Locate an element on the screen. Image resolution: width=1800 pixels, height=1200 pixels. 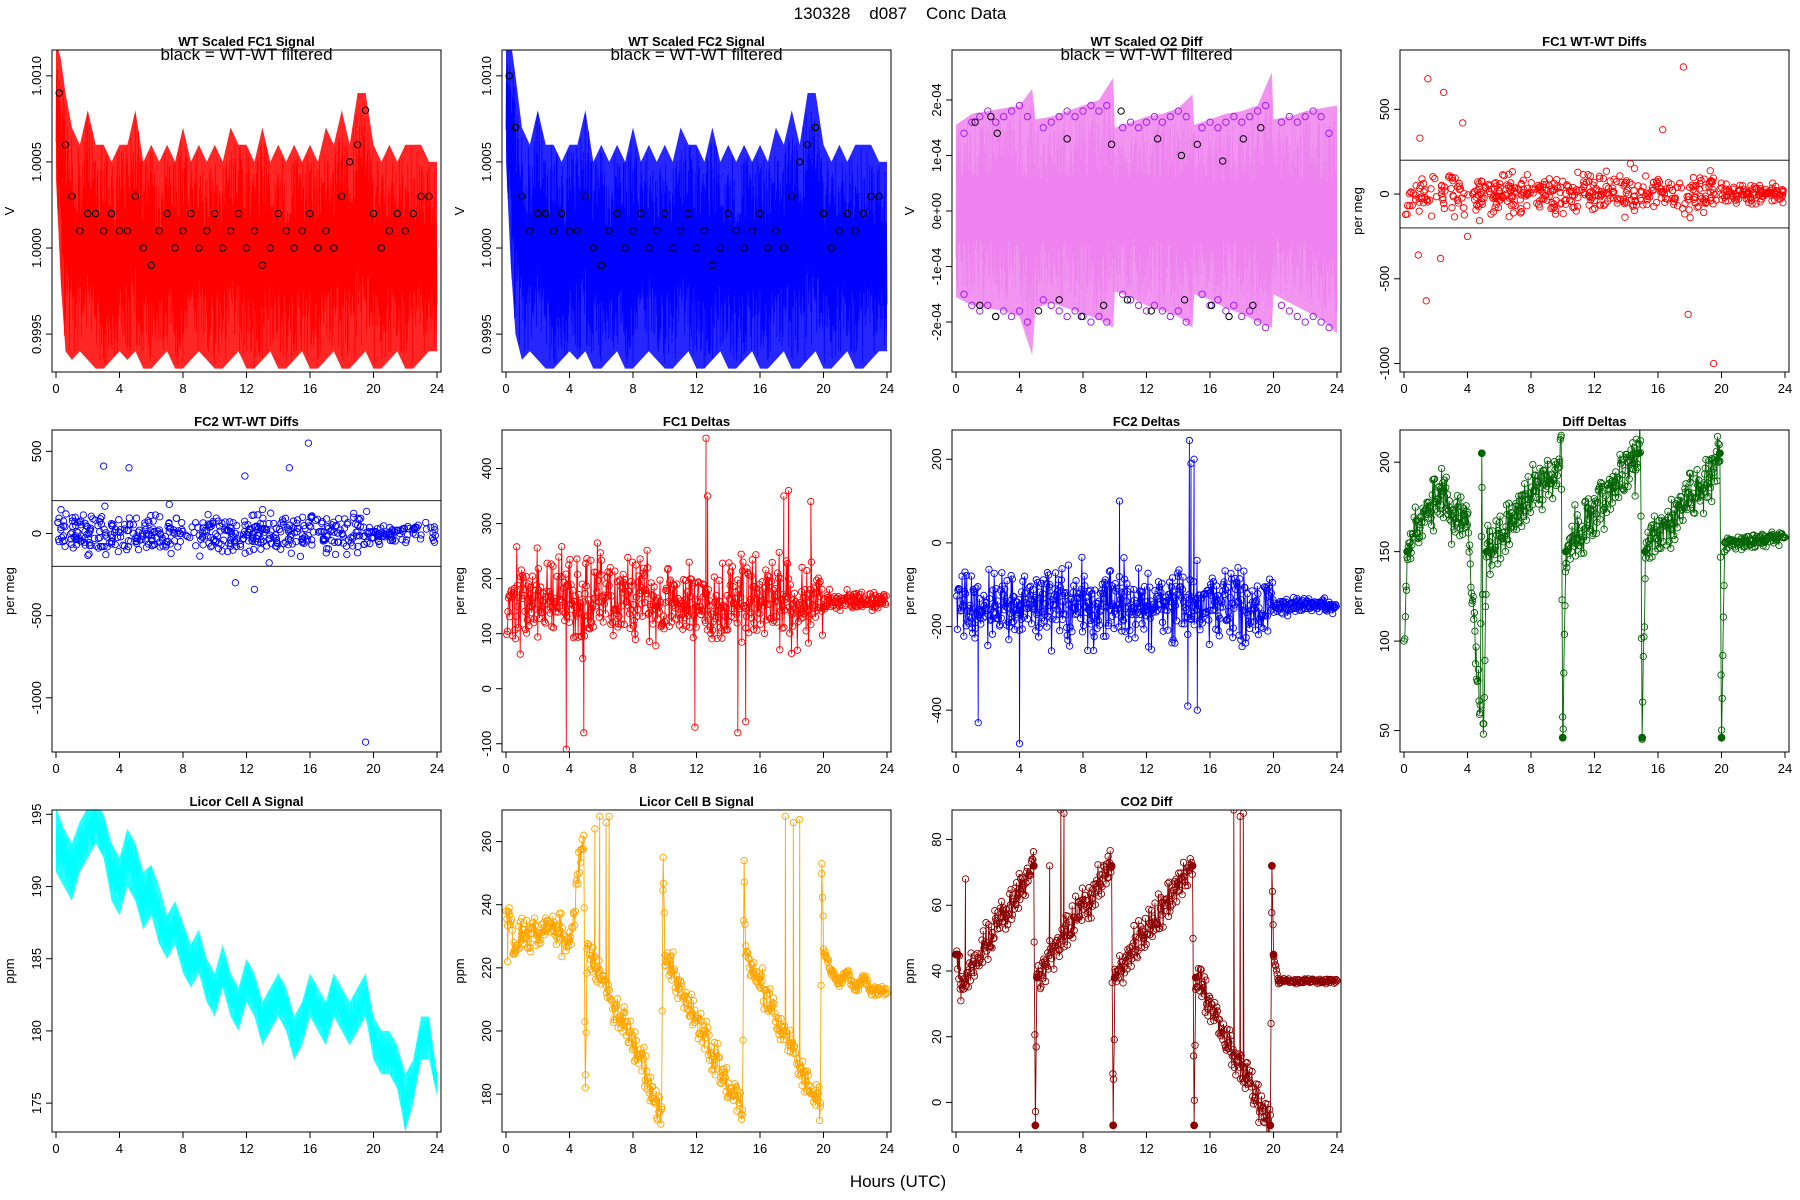
y-tick-label: 20 is located at coordinates (936, 1036).